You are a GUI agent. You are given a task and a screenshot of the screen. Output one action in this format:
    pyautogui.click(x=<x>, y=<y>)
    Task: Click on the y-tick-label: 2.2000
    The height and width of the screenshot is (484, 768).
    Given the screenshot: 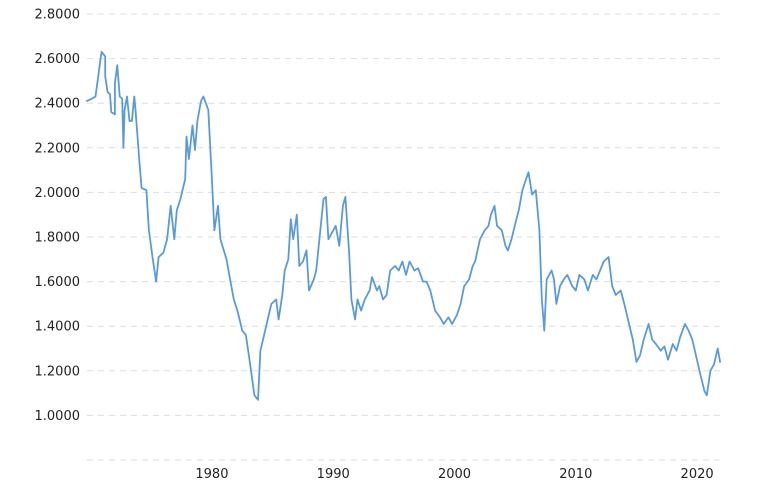 What is the action you would take?
    pyautogui.click(x=58, y=148)
    